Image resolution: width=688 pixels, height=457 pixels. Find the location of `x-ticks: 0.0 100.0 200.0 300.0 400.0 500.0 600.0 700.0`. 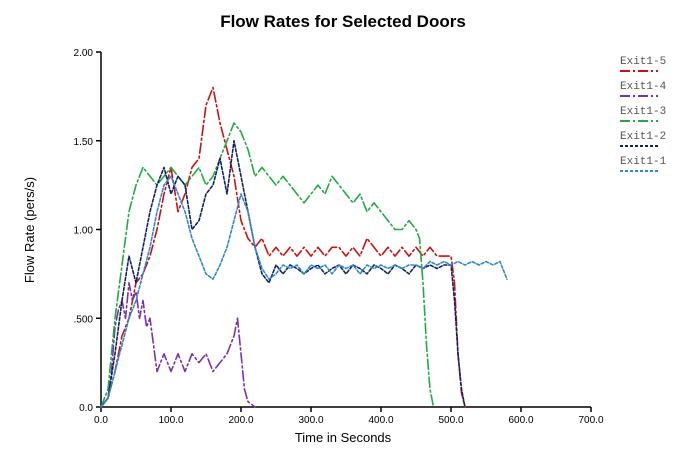

x-ticks: 0.0 100.0 200.0 300.0 400.0 500.0 600.0 700.0 is located at coordinates (349, 416).